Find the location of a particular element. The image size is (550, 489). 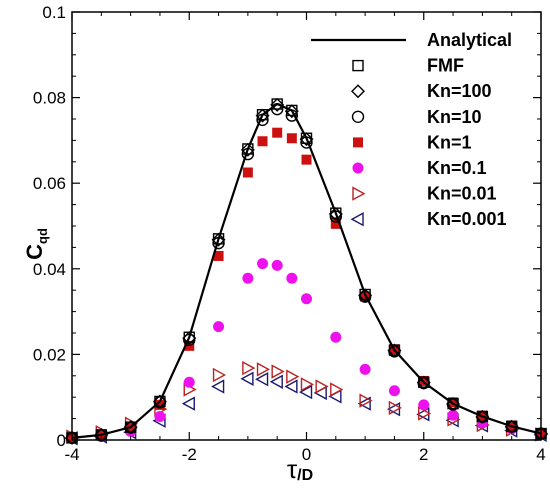

legend-label-kn-1: Kn=1 is located at coordinates (449, 142).